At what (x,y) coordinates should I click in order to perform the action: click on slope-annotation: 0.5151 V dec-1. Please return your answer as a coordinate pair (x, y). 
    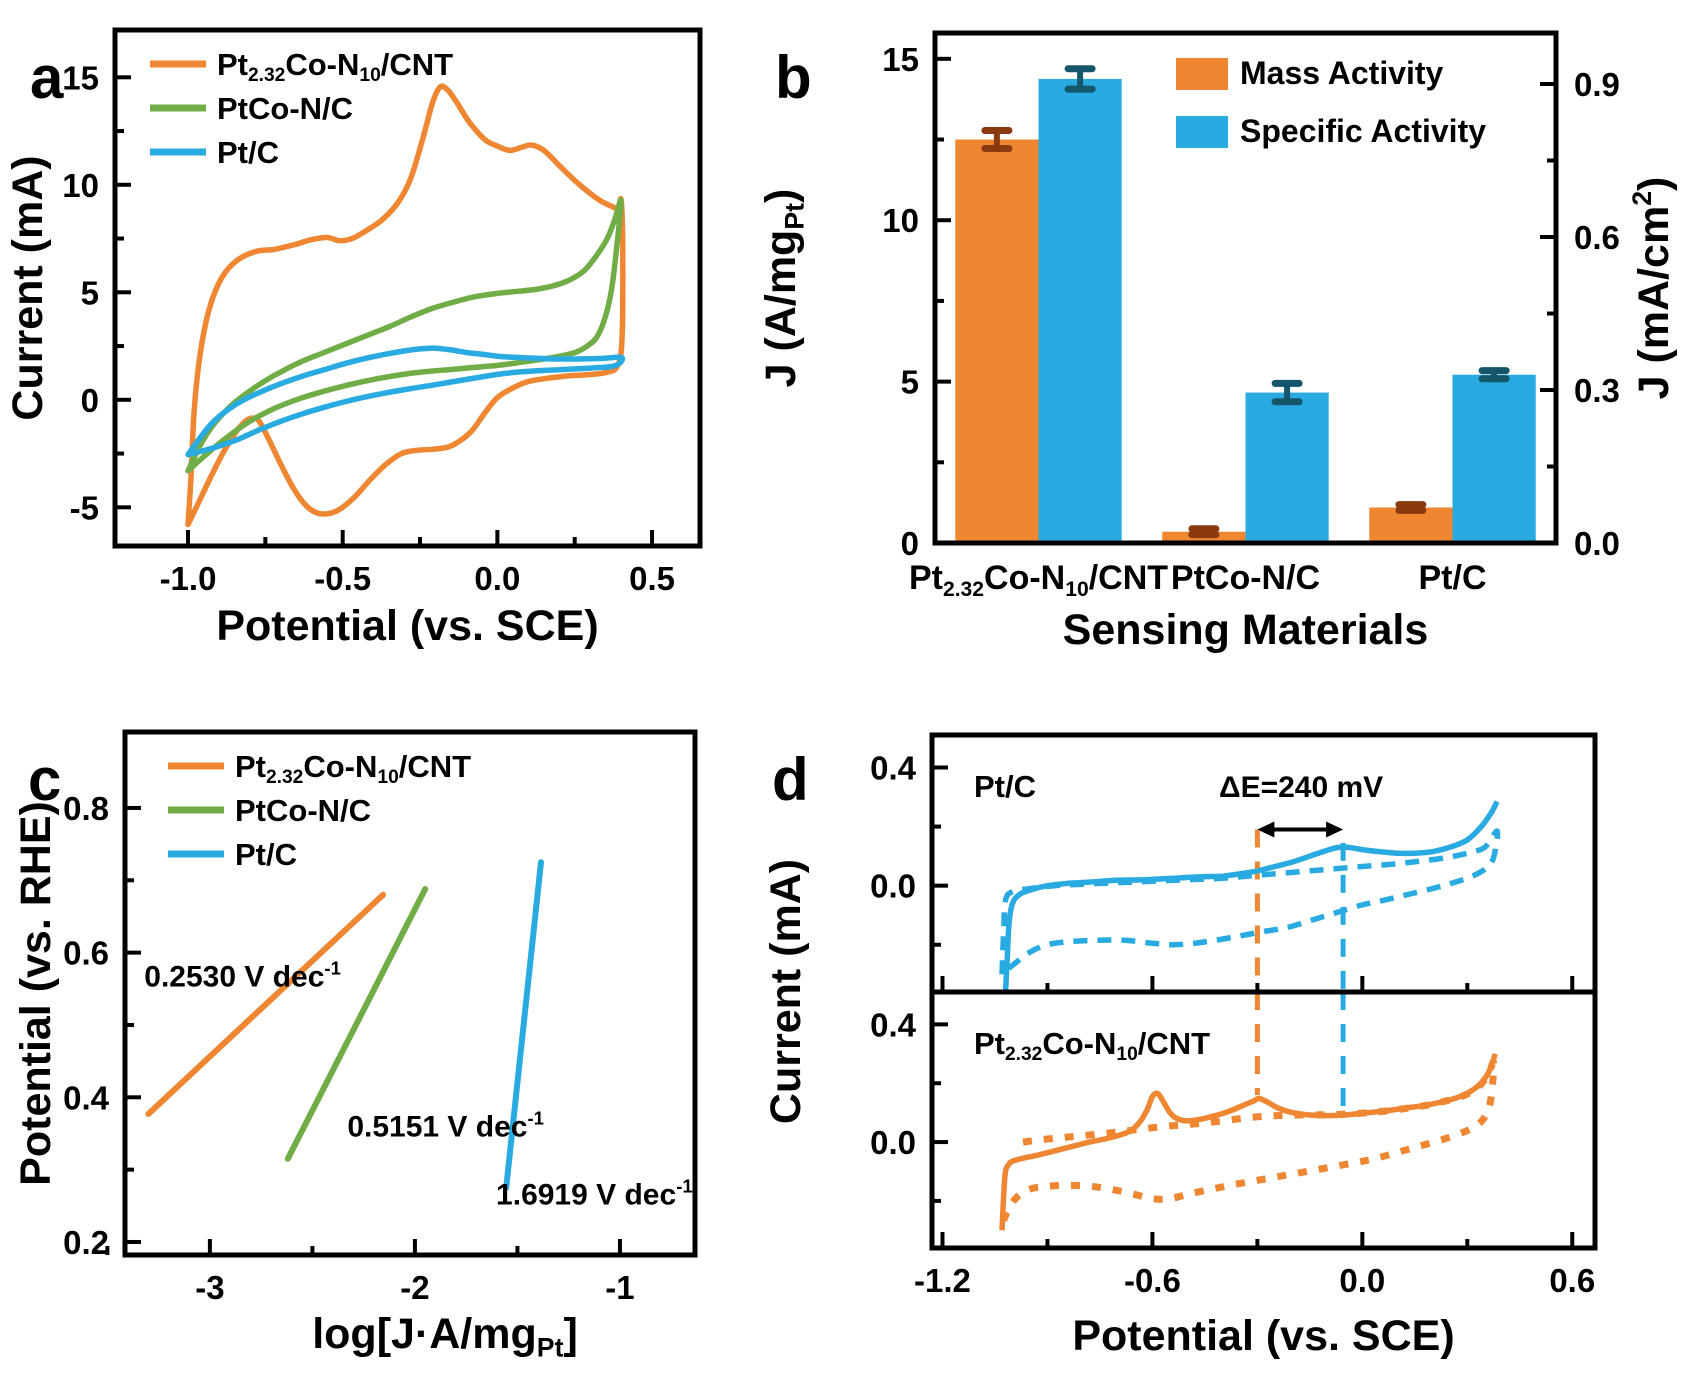
    Looking at the image, I should click on (445, 1125).